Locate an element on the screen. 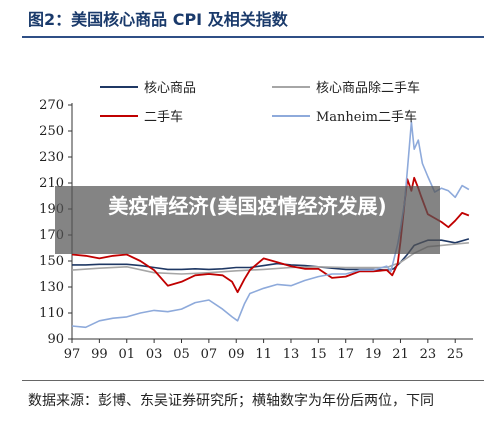 This screenshot has width=500, height=443. x-tick-label: 15 is located at coordinates (318, 354).